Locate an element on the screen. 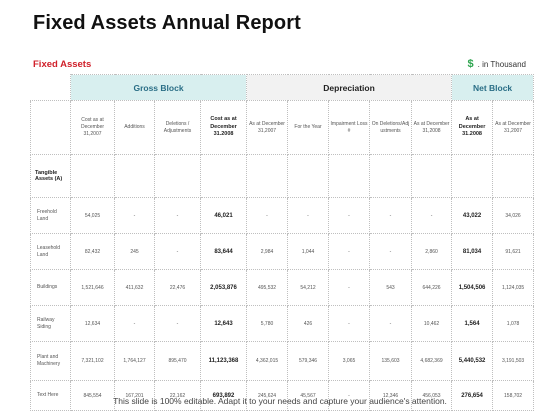  column-header: Cost as at December 31.2008 is located at coordinates (223, 127).